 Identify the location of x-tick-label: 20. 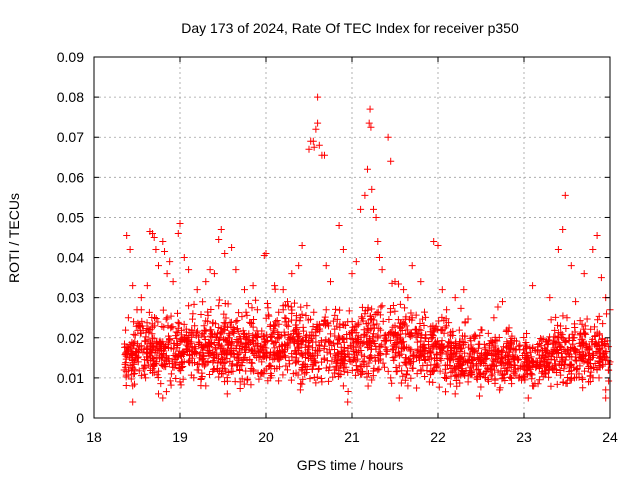
(266, 437).